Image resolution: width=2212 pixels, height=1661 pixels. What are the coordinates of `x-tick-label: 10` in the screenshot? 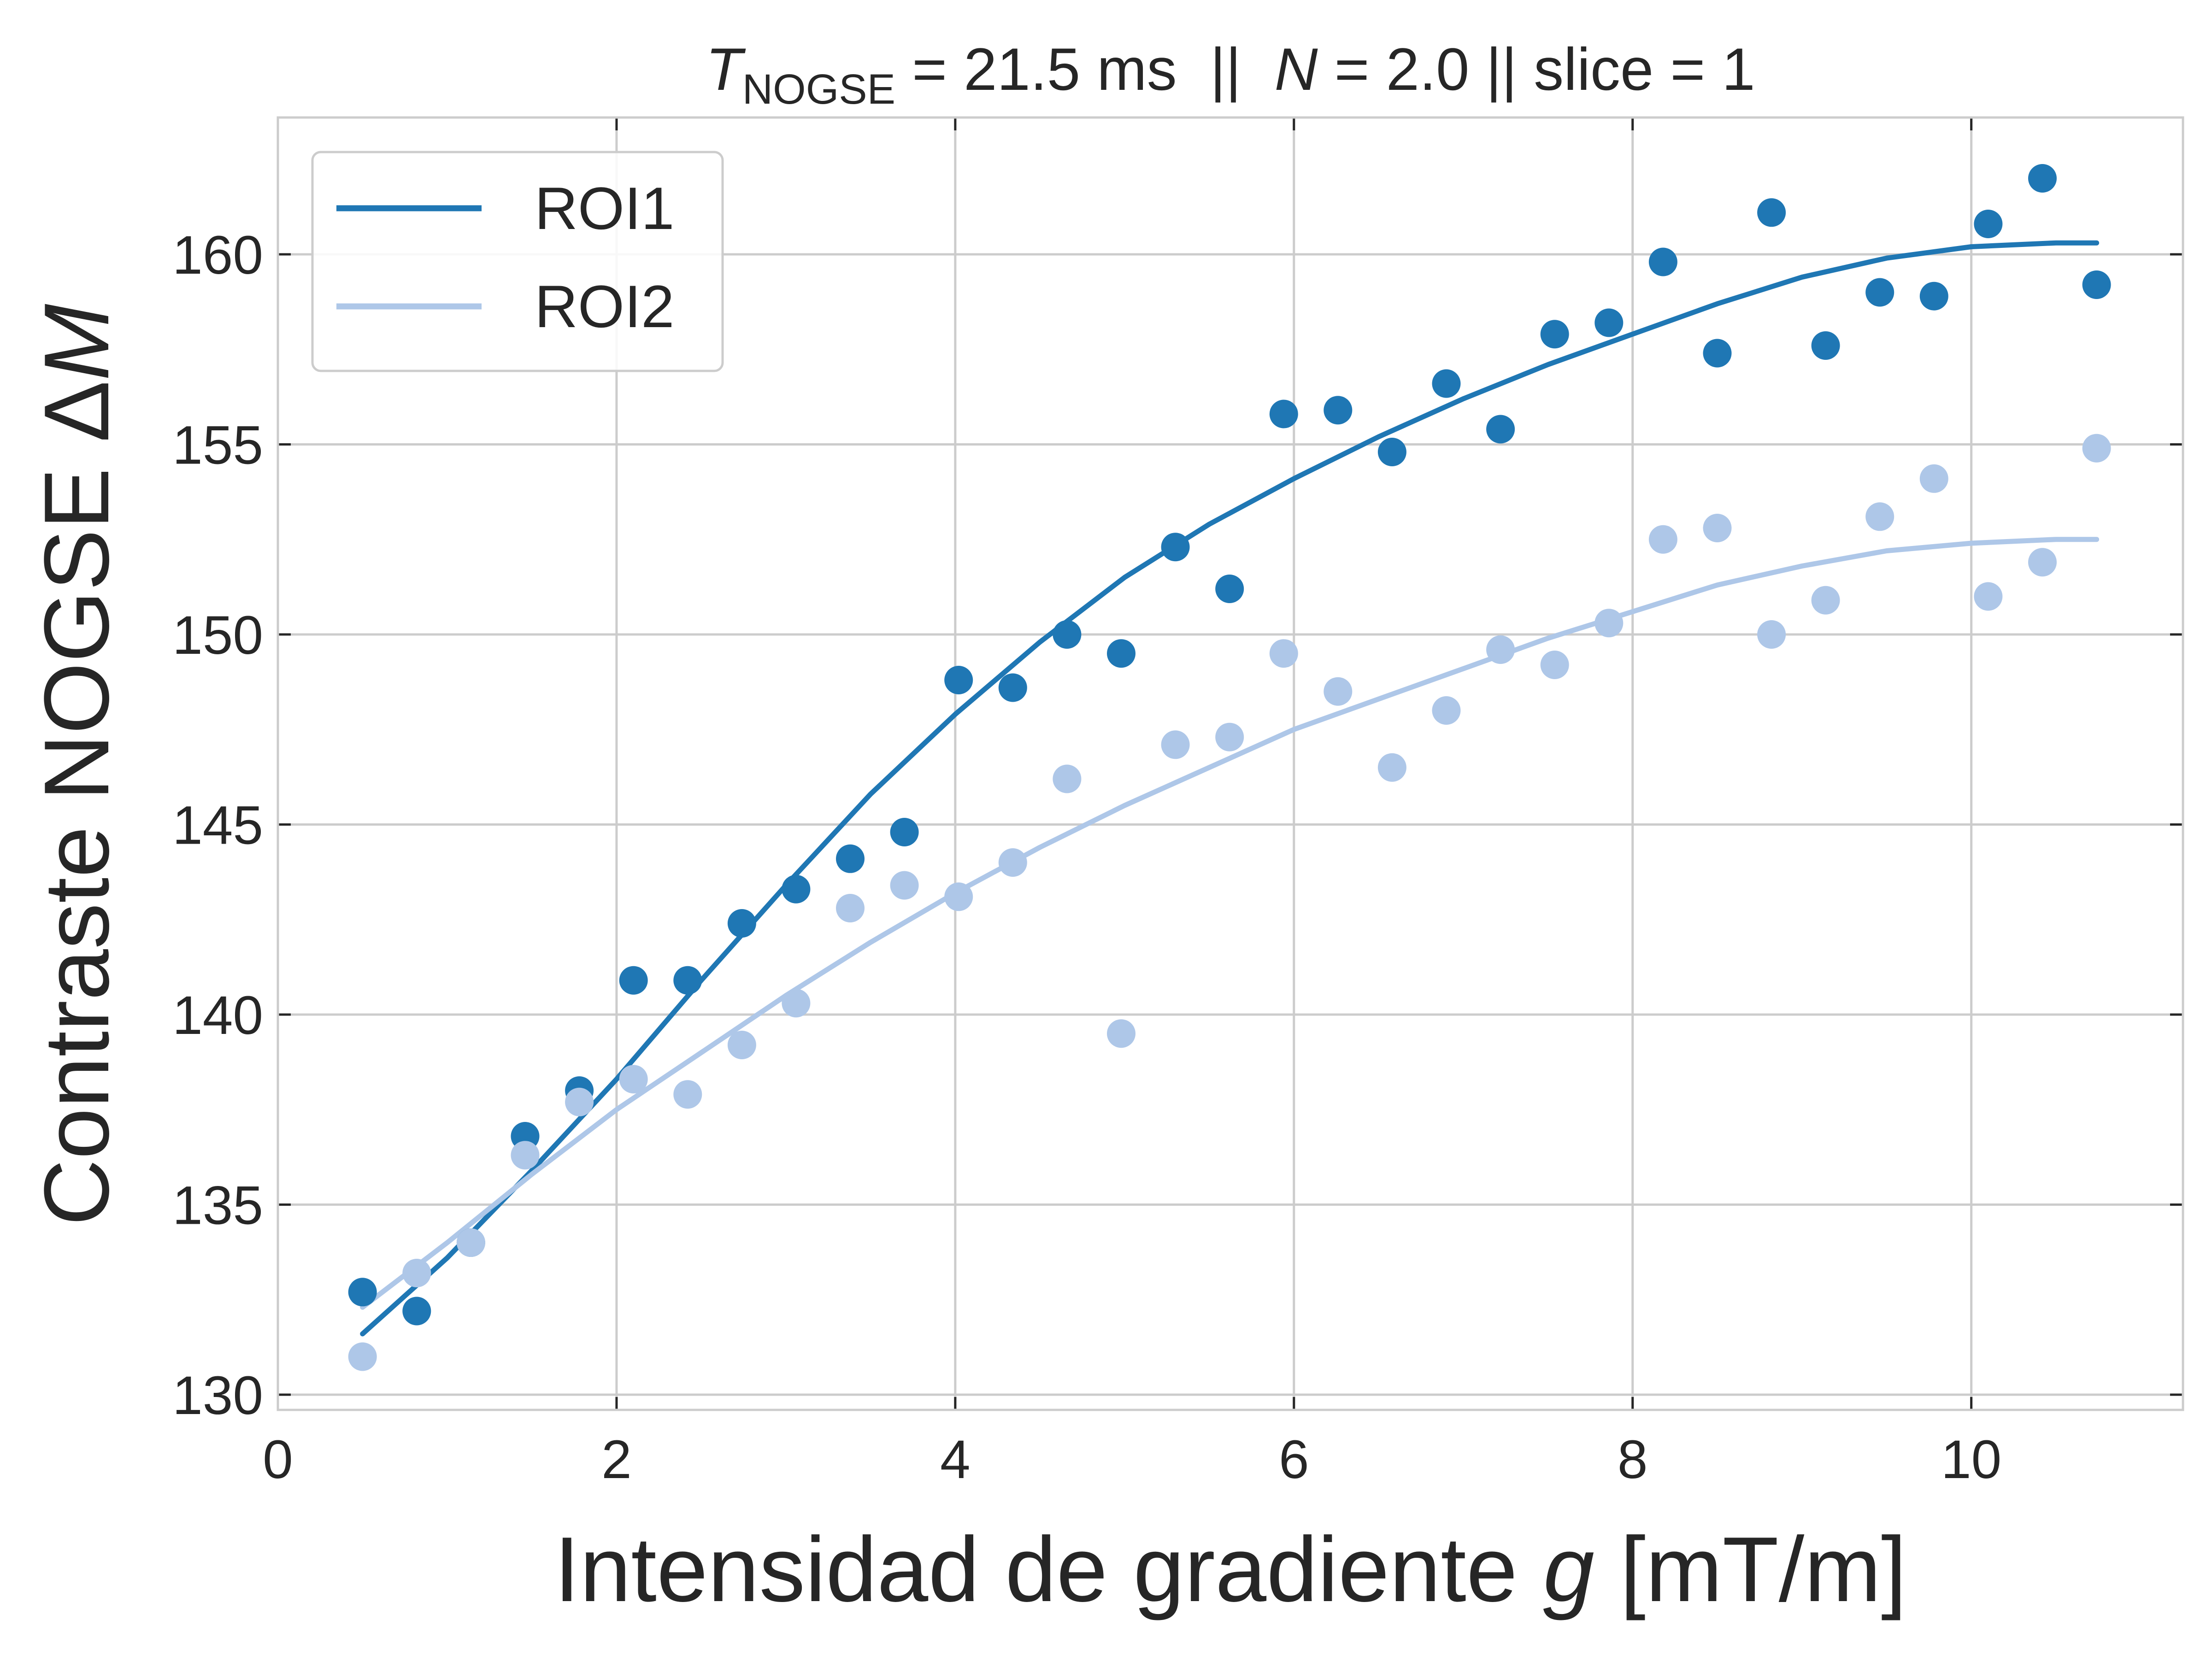 It's located at (1971, 1459).